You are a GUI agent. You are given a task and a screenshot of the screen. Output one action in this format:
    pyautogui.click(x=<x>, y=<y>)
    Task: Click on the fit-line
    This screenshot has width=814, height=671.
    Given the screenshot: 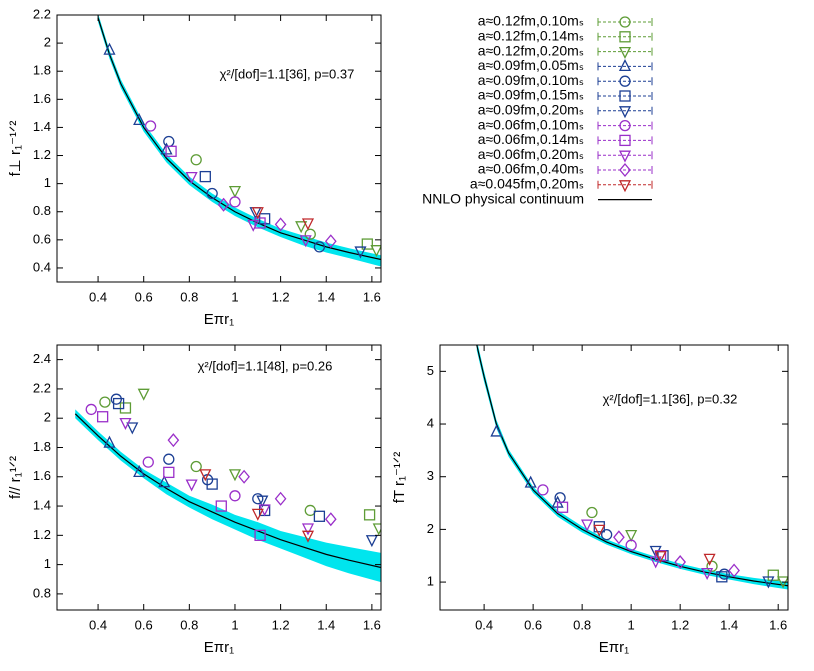 What is the action you would take?
    pyautogui.click(x=227, y=491)
    